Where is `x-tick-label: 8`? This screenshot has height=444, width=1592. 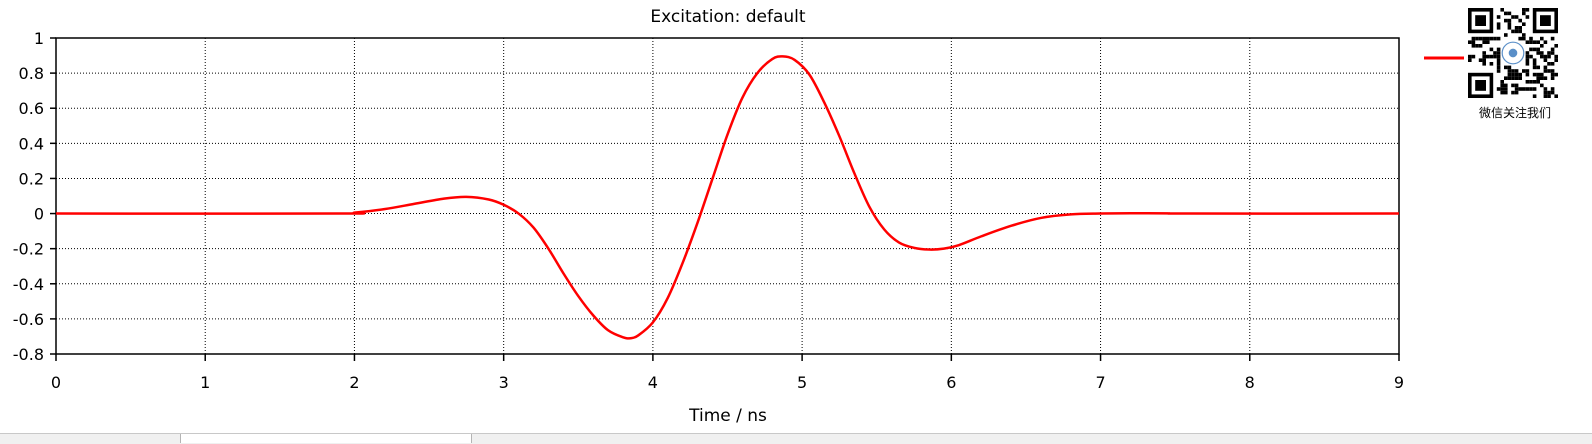
x-tick-label: 8 is located at coordinates (1250, 382).